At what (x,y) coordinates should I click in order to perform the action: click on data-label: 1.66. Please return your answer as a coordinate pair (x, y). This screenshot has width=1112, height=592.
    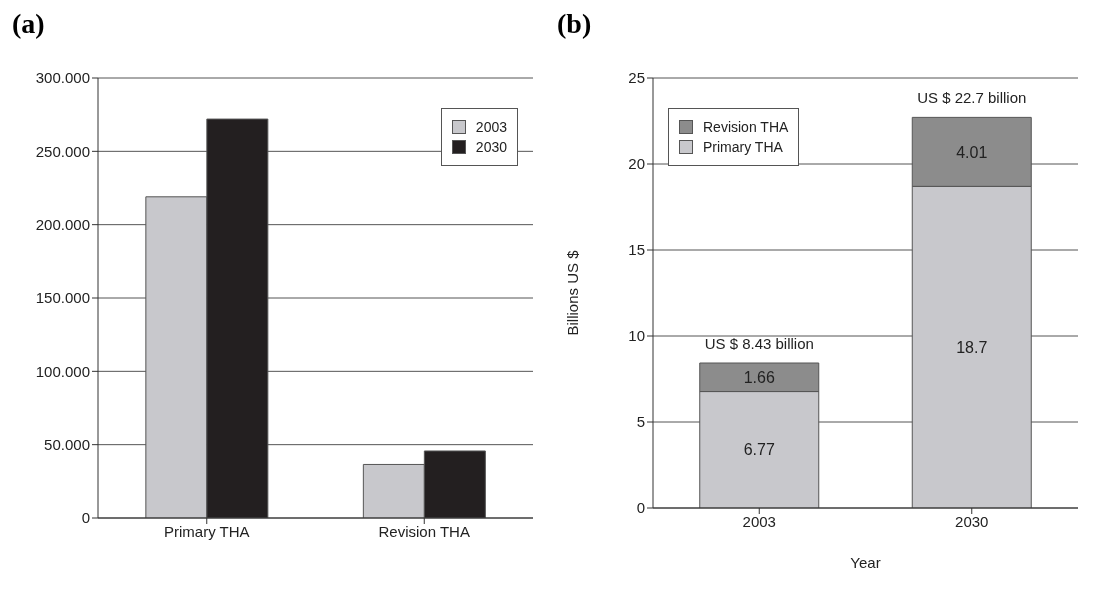
    Looking at the image, I should click on (759, 377).